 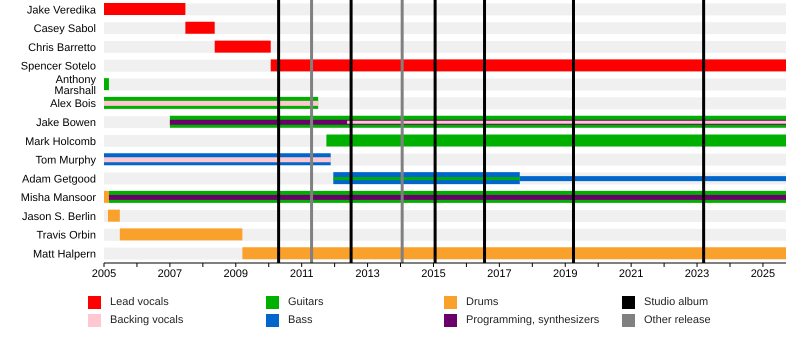 I want to click on legend-label: Drums, so click(x=482, y=302).